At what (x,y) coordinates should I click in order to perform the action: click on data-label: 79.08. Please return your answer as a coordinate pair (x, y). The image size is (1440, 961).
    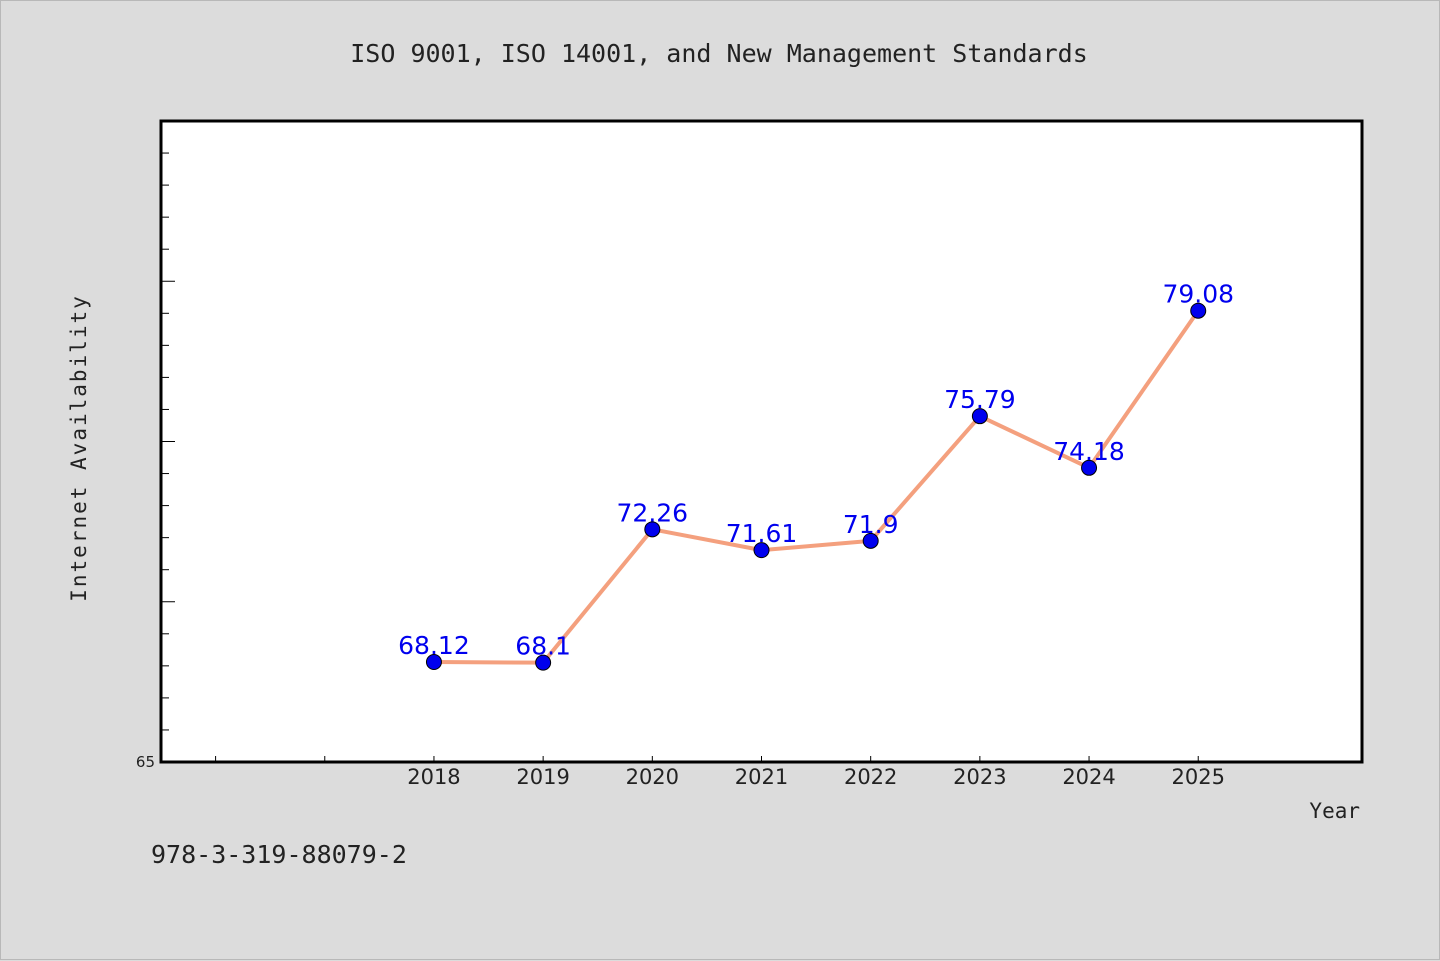
    Looking at the image, I should click on (1198, 294).